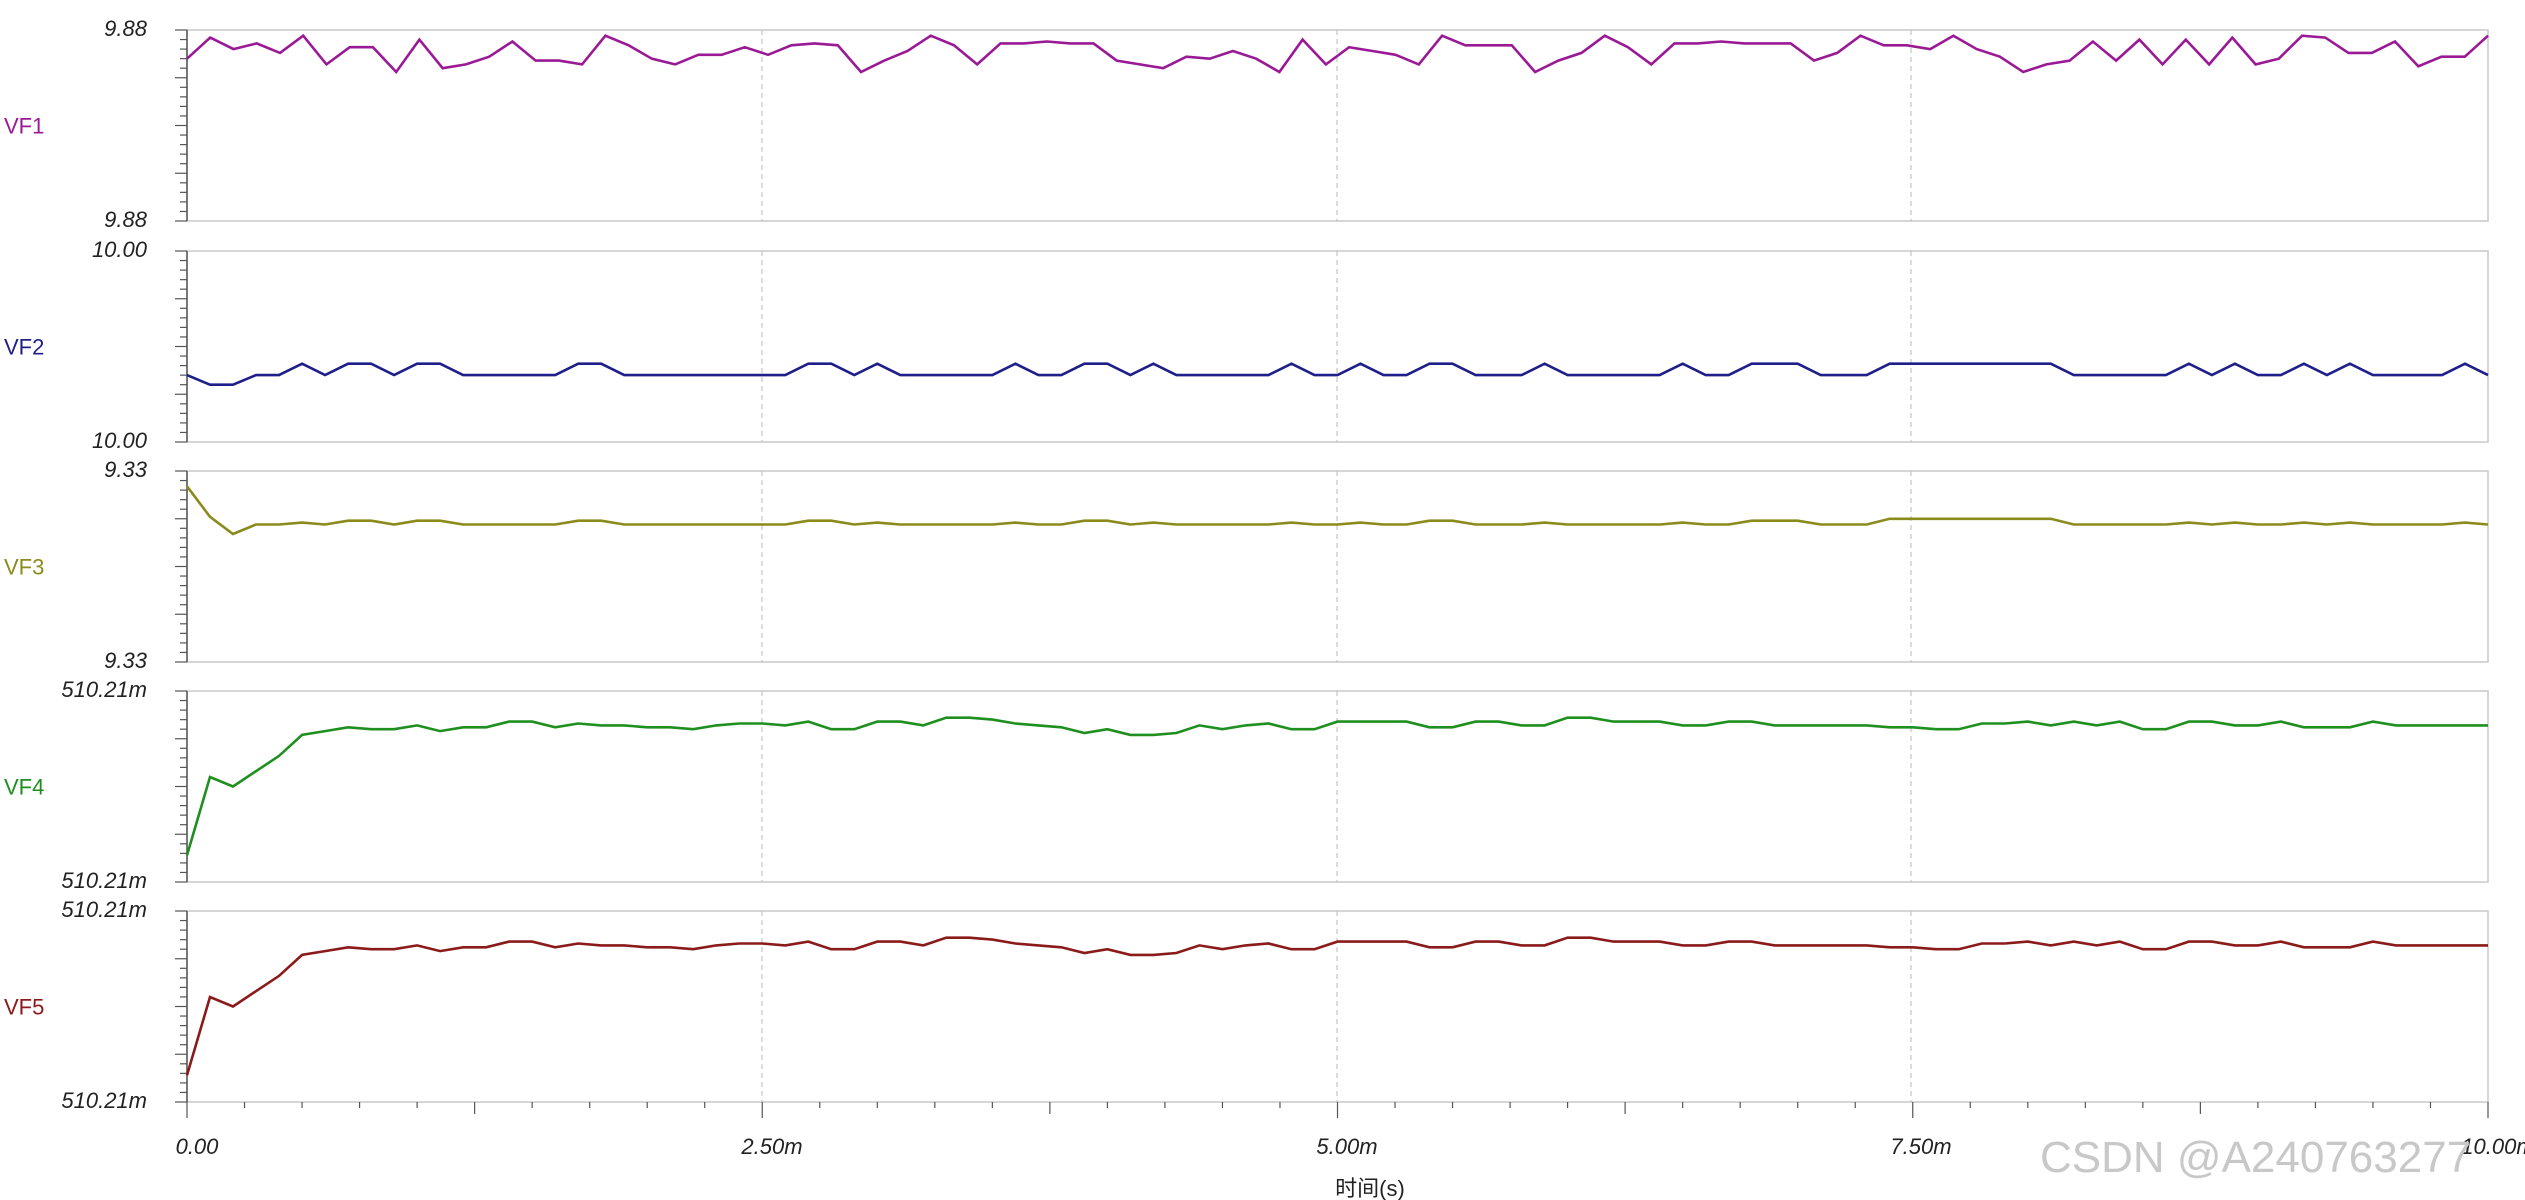 The width and height of the screenshot is (2525, 1200). What do you see at coordinates (771, 1146) in the screenshot?
I see `x-tick-label: 2.50m` at bounding box center [771, 1146].